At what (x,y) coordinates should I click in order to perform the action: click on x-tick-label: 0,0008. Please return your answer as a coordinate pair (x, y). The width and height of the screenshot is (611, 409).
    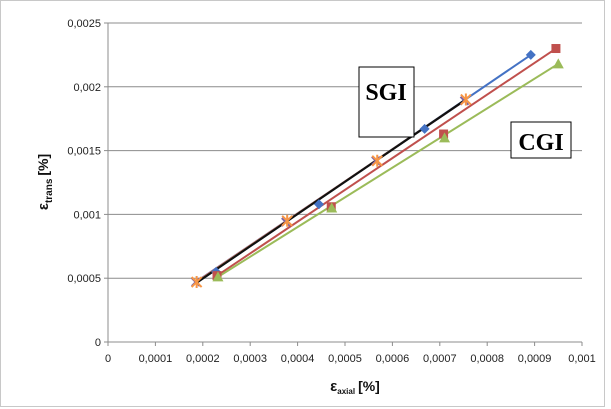
    Looking at the image, I should click on (487, 359).